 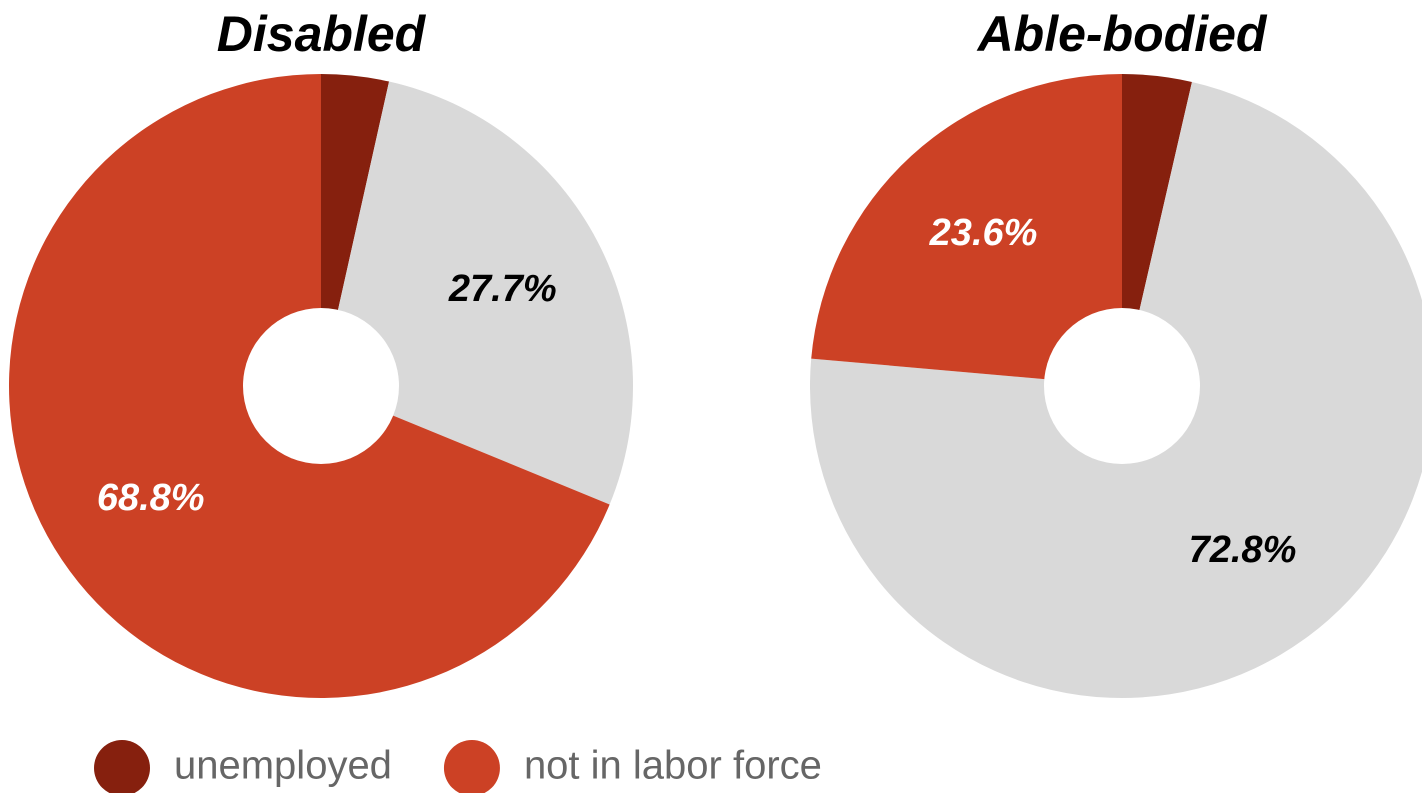 I want to click on chart-title: Able-bodied, so click(x=1122, y=34).